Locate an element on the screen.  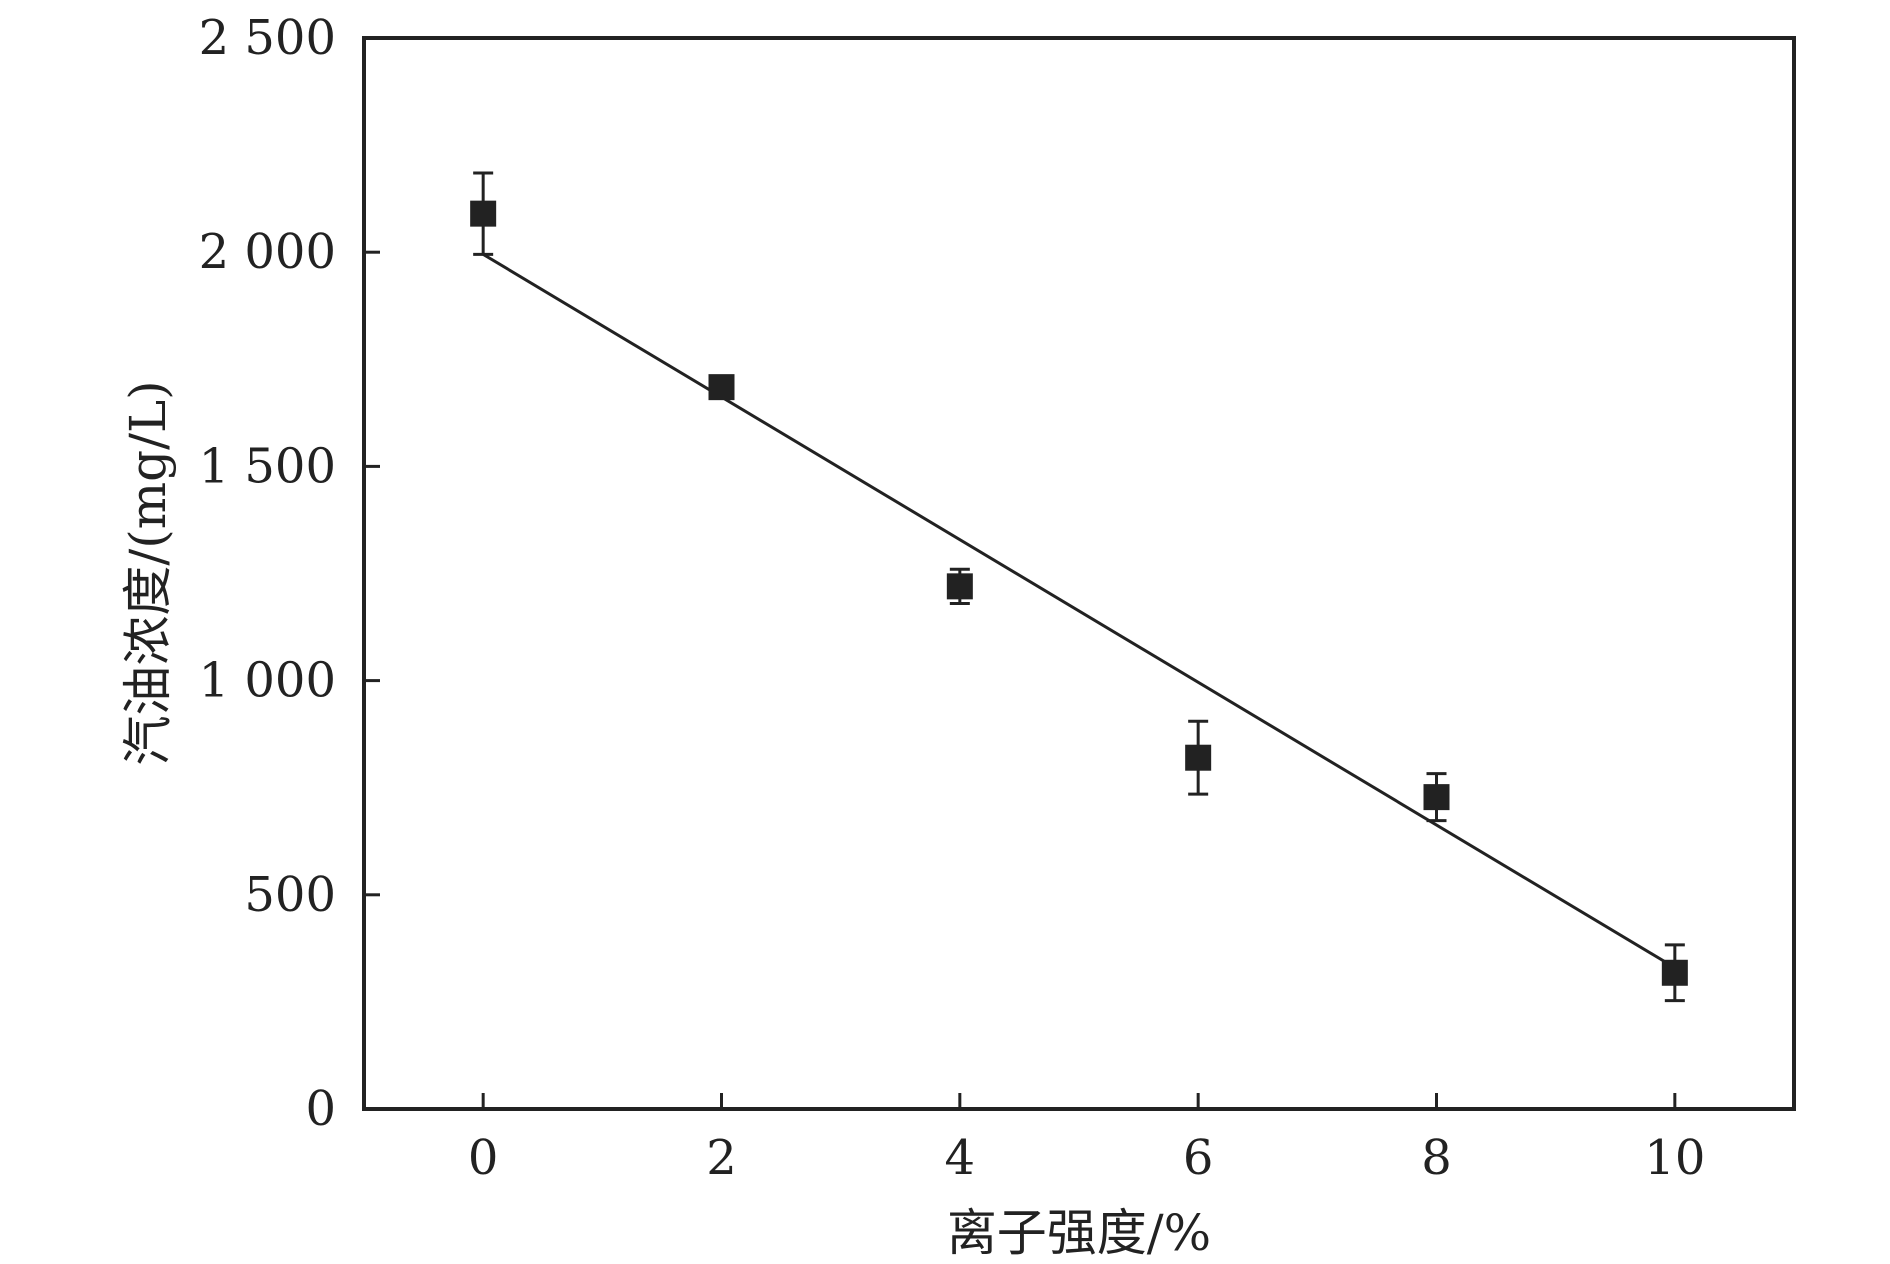
x-axis: 0 2 4 6 8 10 is located at coordinates (1086, 1139).